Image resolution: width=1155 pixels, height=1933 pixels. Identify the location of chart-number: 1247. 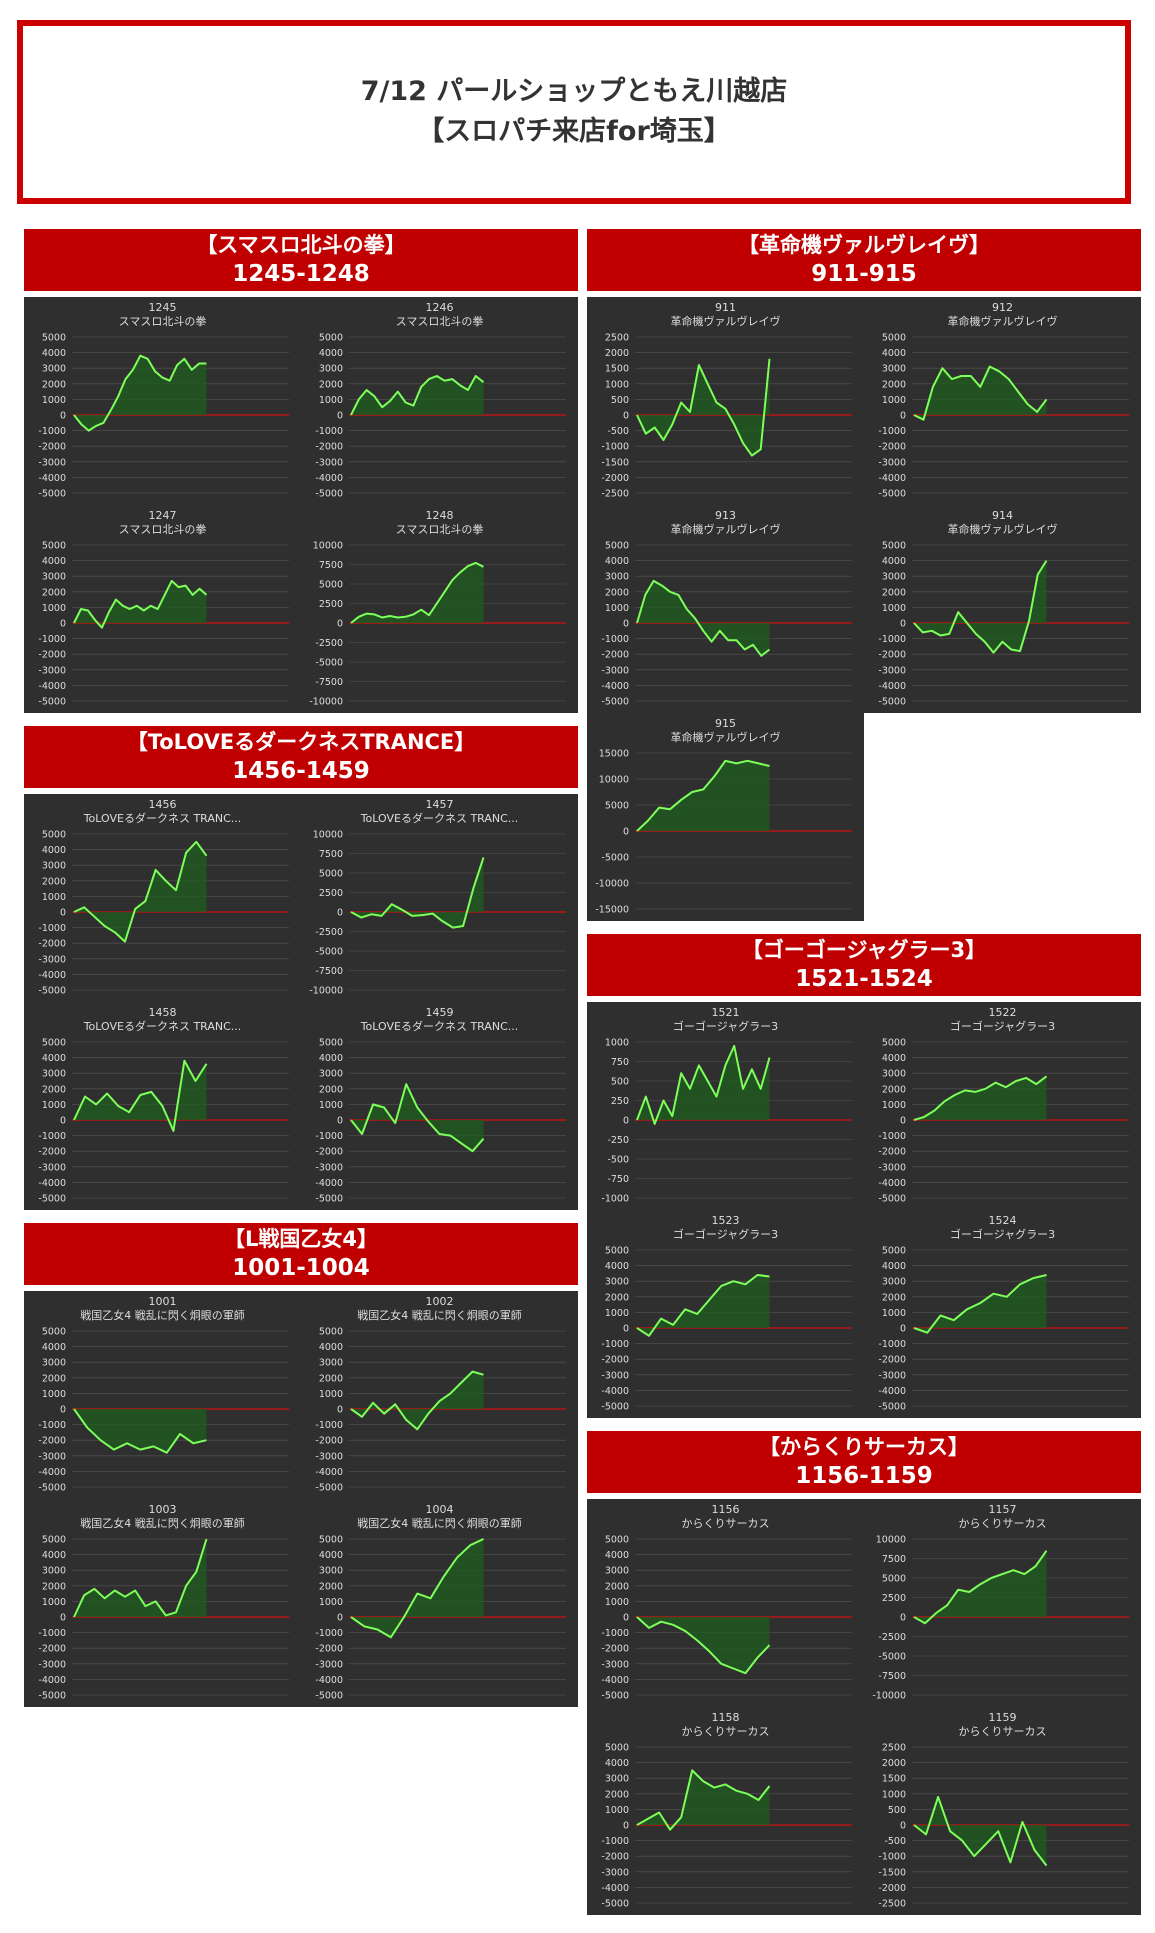
(163, 515).